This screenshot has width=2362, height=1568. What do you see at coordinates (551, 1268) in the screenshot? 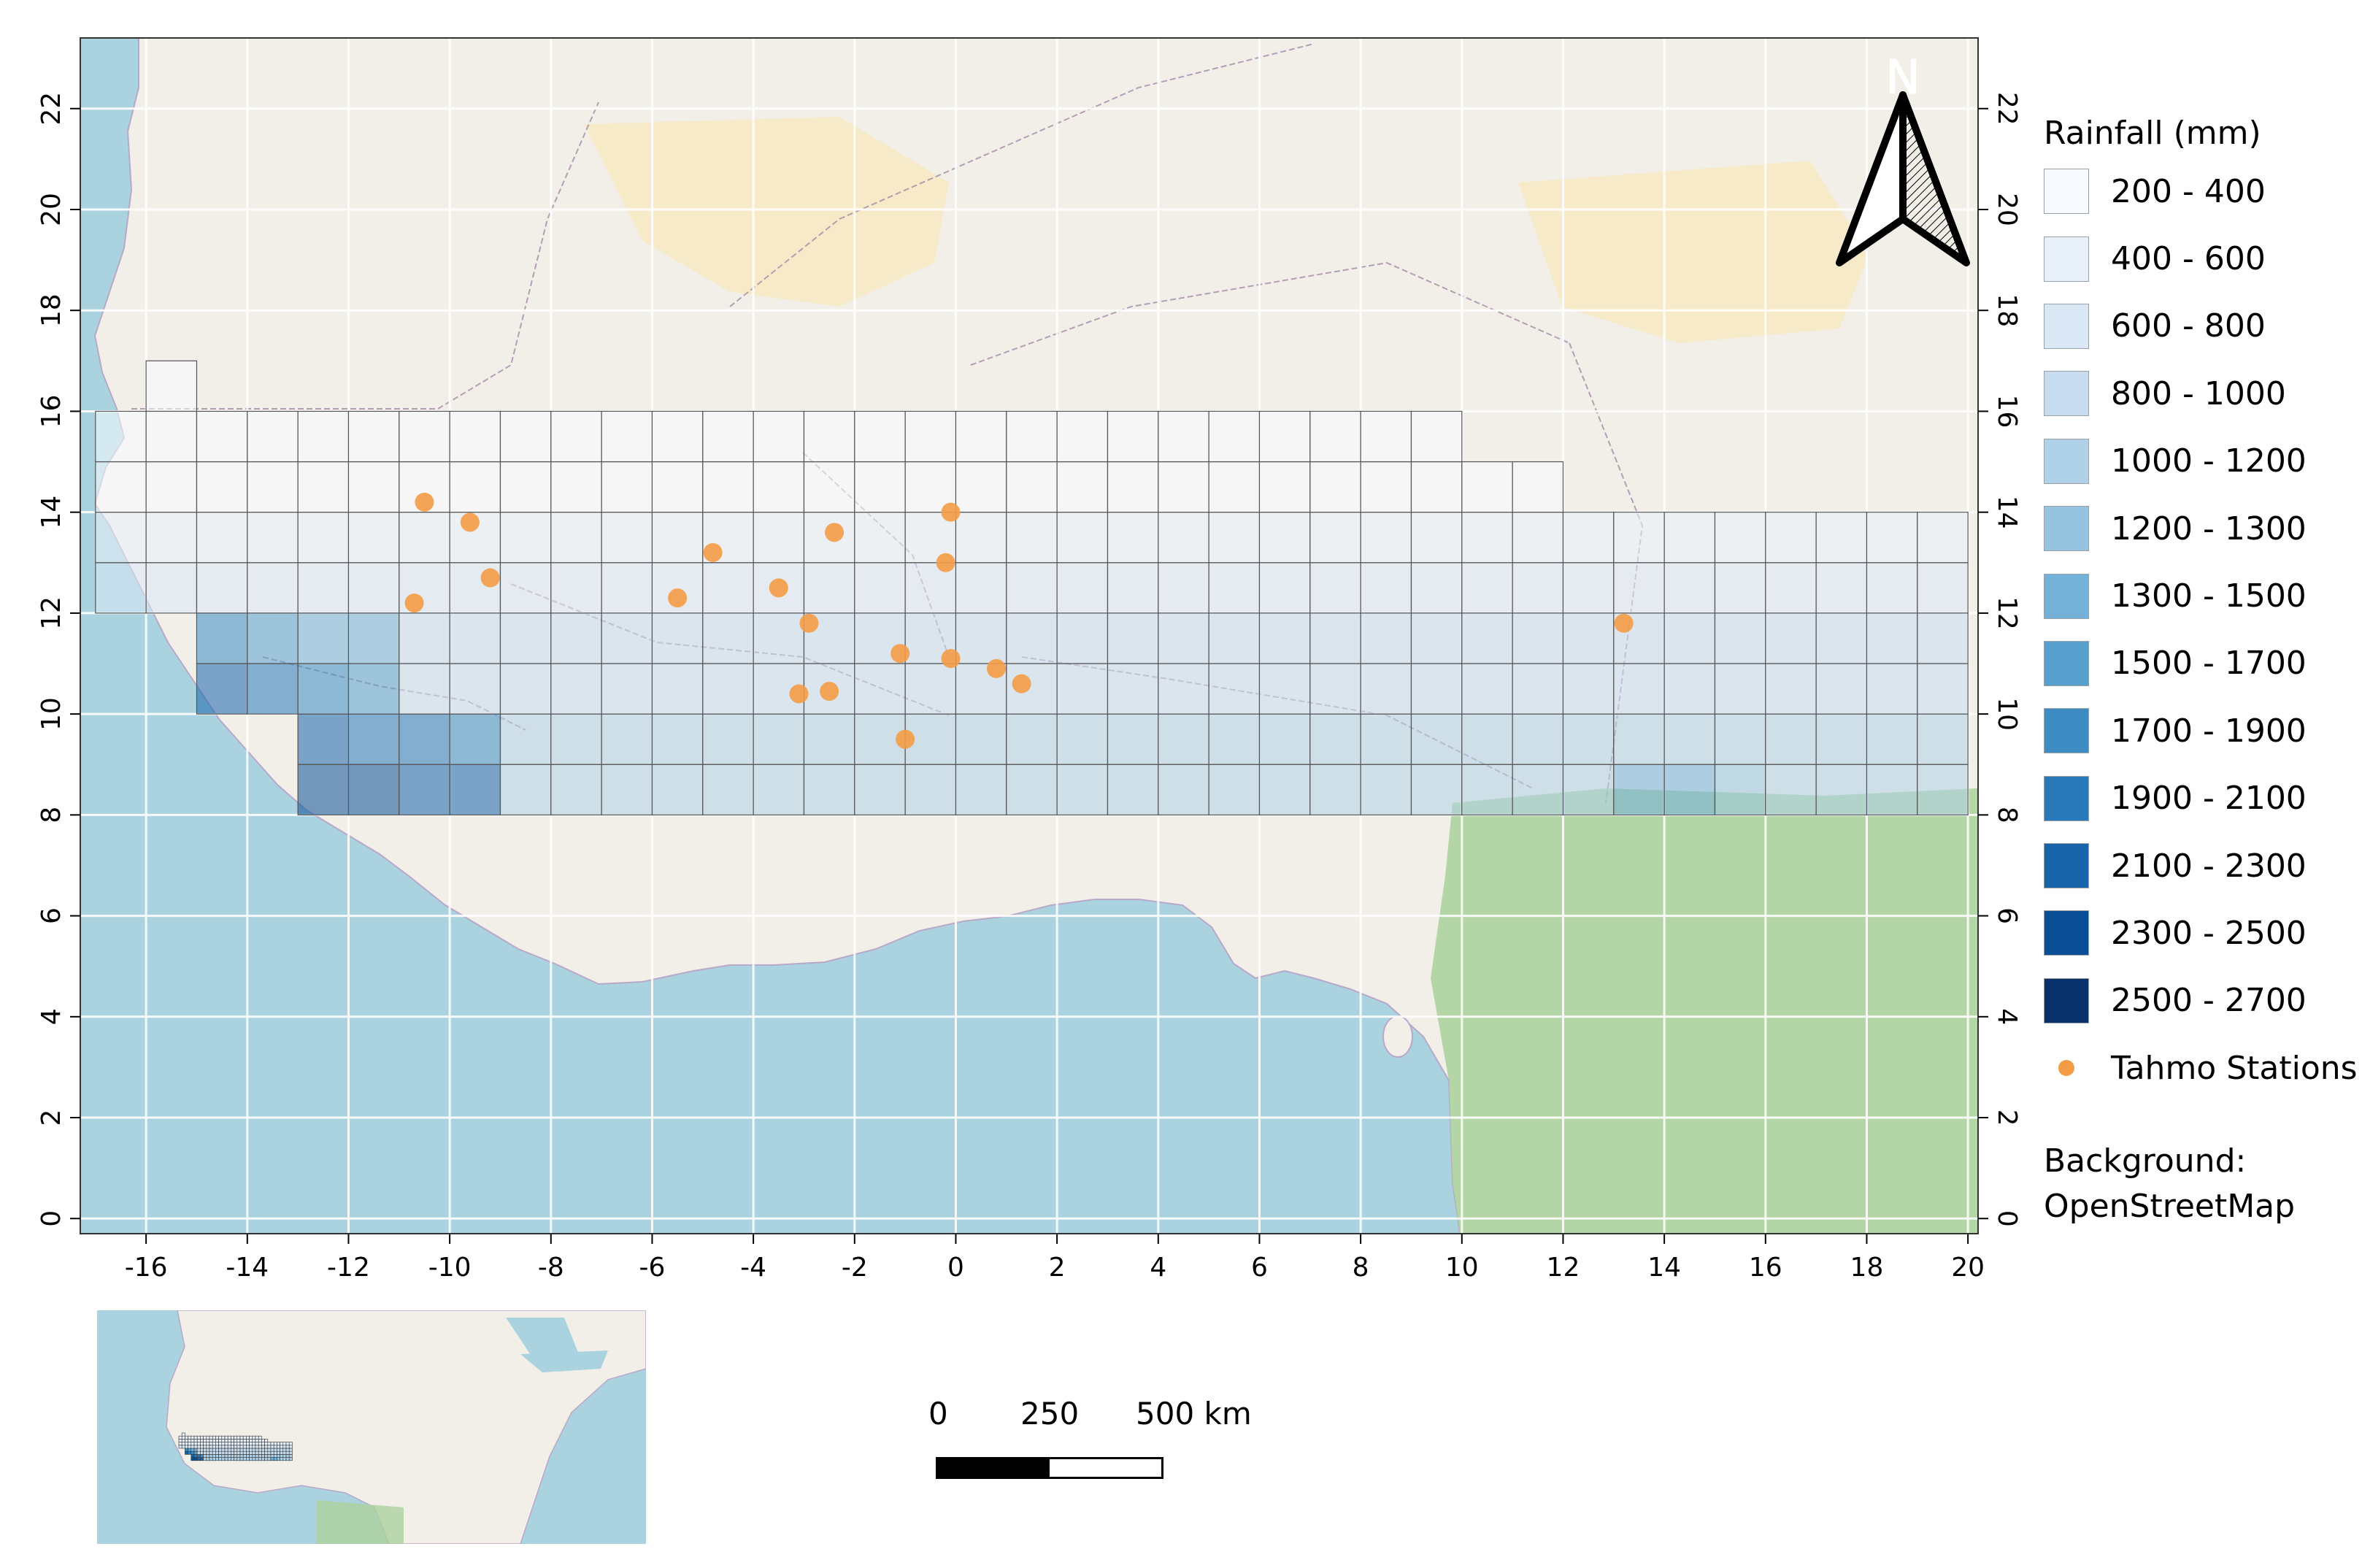
I see `x-tick-label: -8` at bounding box center [551, 1268].